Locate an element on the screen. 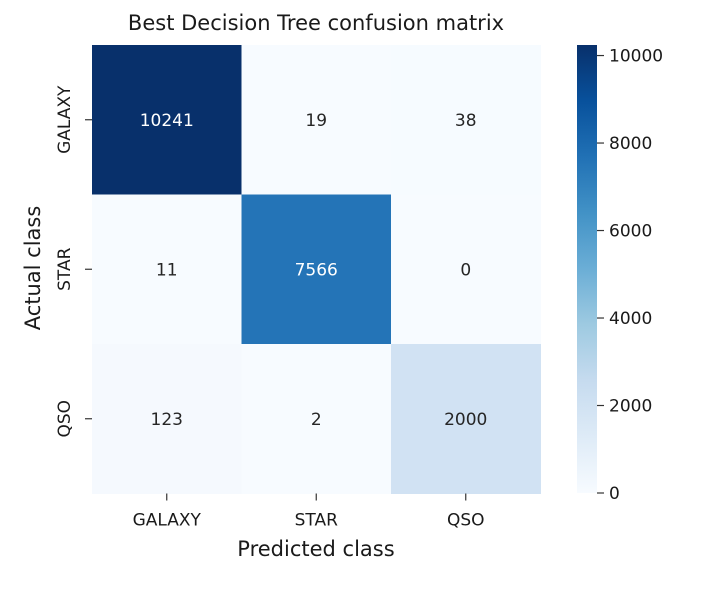 Image resolution: width=710 pixels, height=595 pixels. cell-value-label: 7566 is located at coordinates (316, 270).